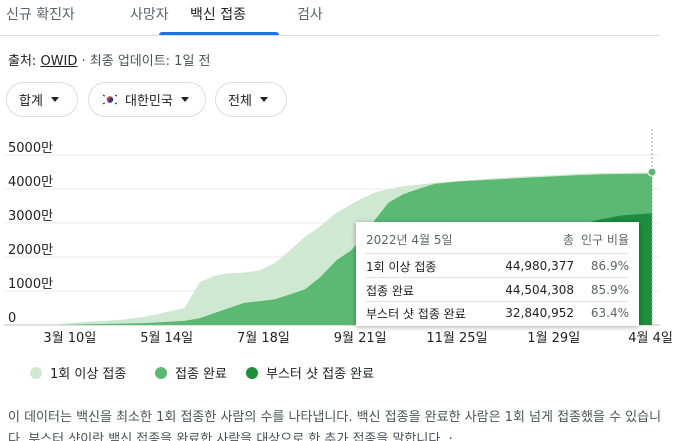  What do you see at coordinates (110, 99) in the screenshot?
I see `south-korea-flag-icon` at bounding box center [110, 99].